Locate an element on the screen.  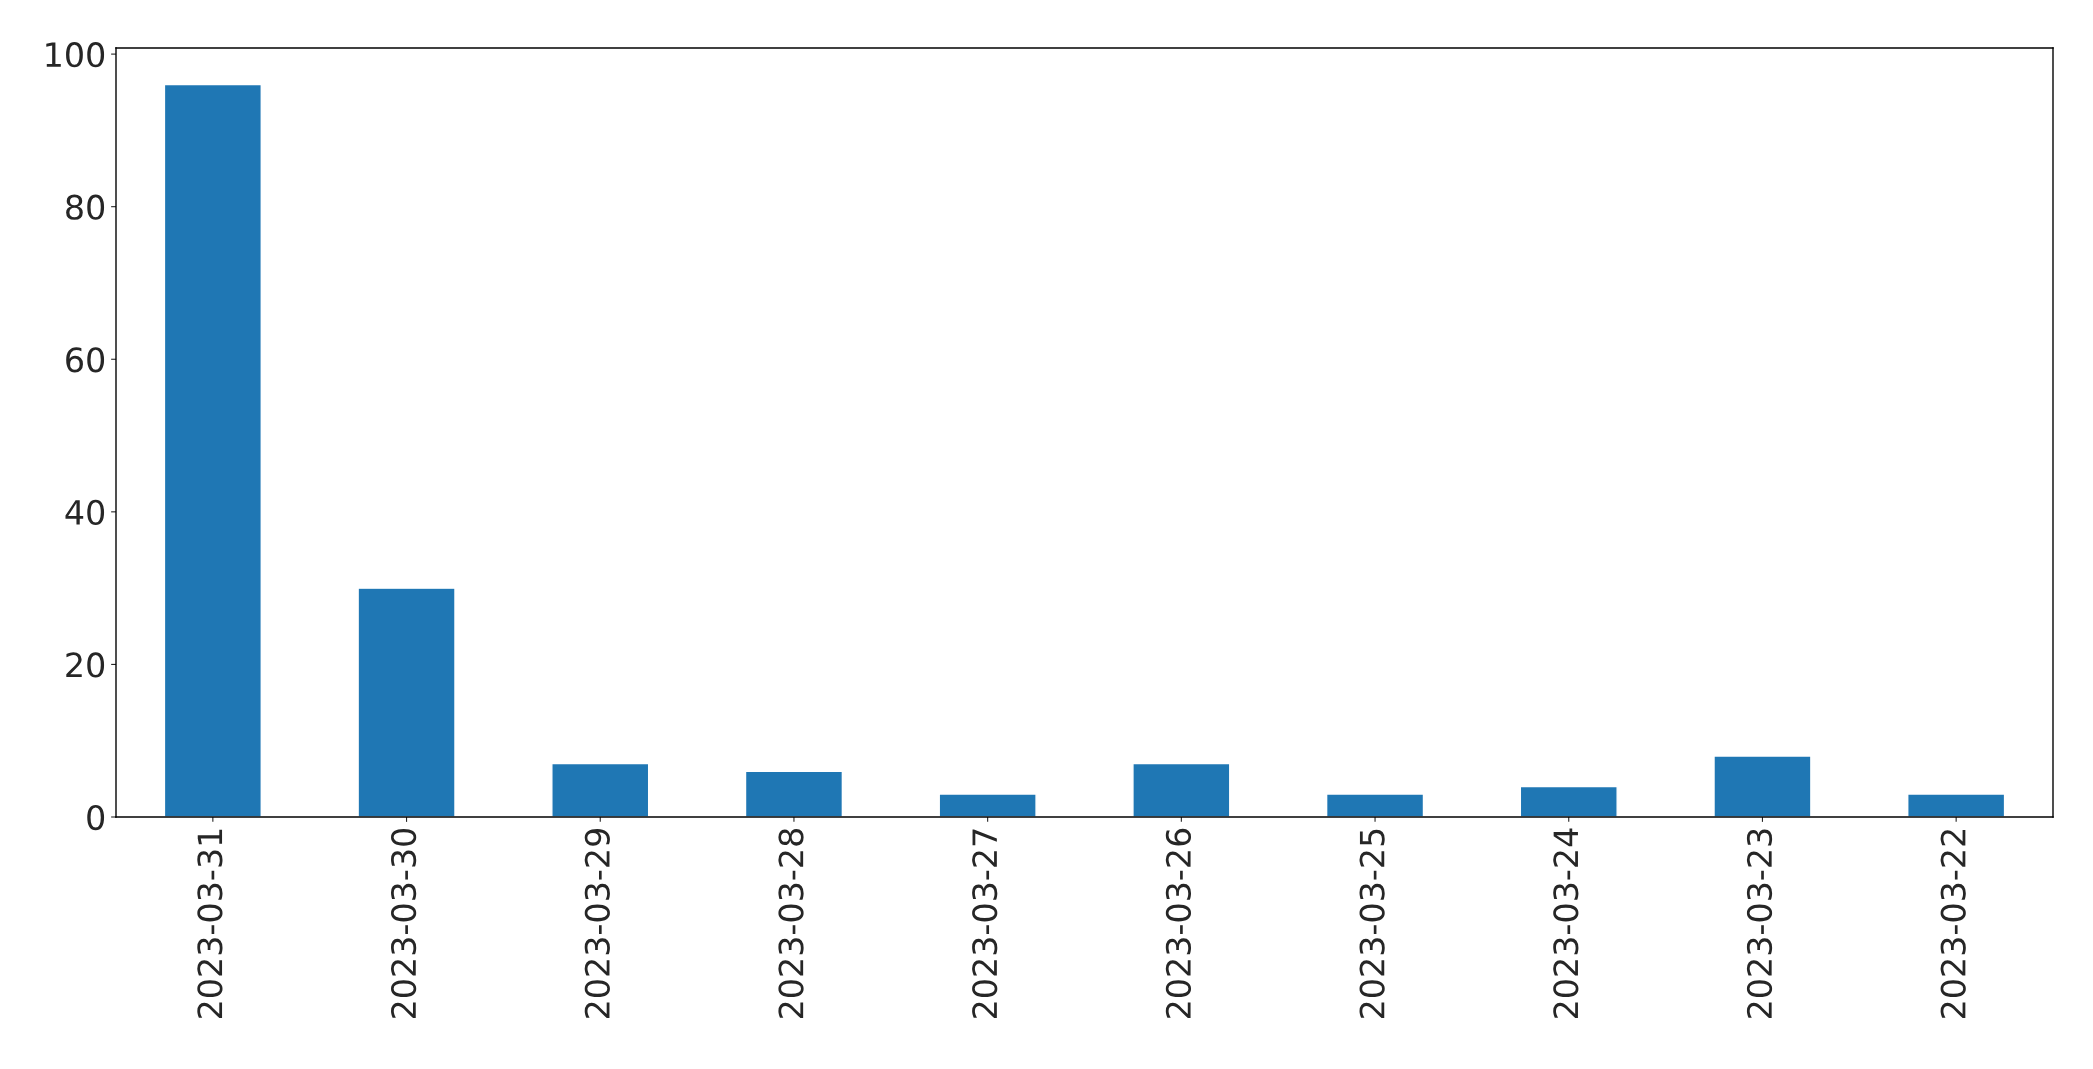
x-tick-label: 2023-03-25 is located at coordinates (1372, 923).